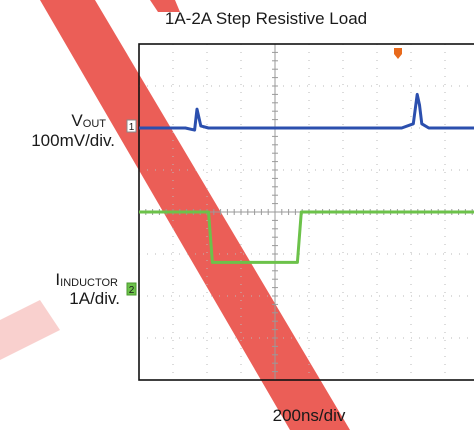  I want to click on ch1-marker: 1, so click(131, 126).